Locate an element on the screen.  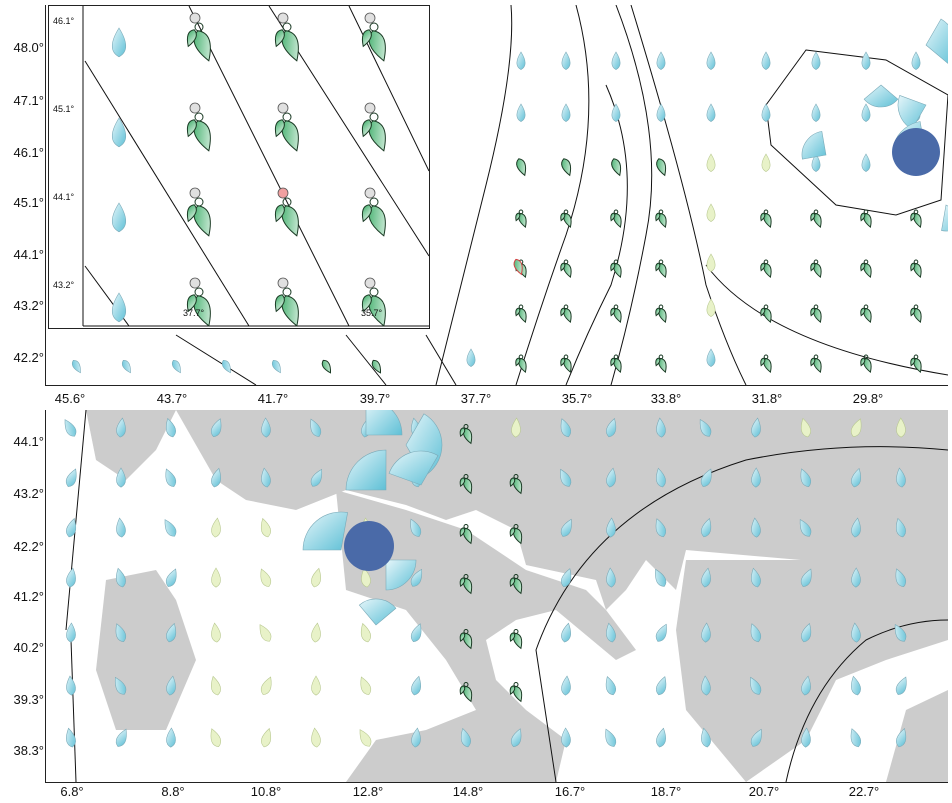
top-x-tick: 43.7° is located at coordinates (172, 398).